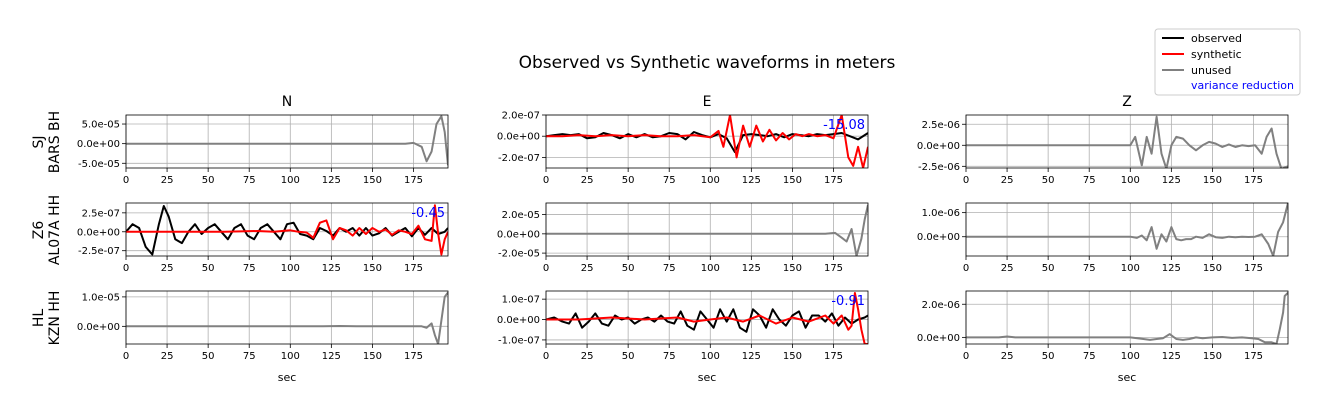 This screenshot has height=413, width=1329. What do you see at coordinates (101, 297) in the screenshot?
I see `y-tick-label: 1.0e-05` at bounding box center [101, 297].